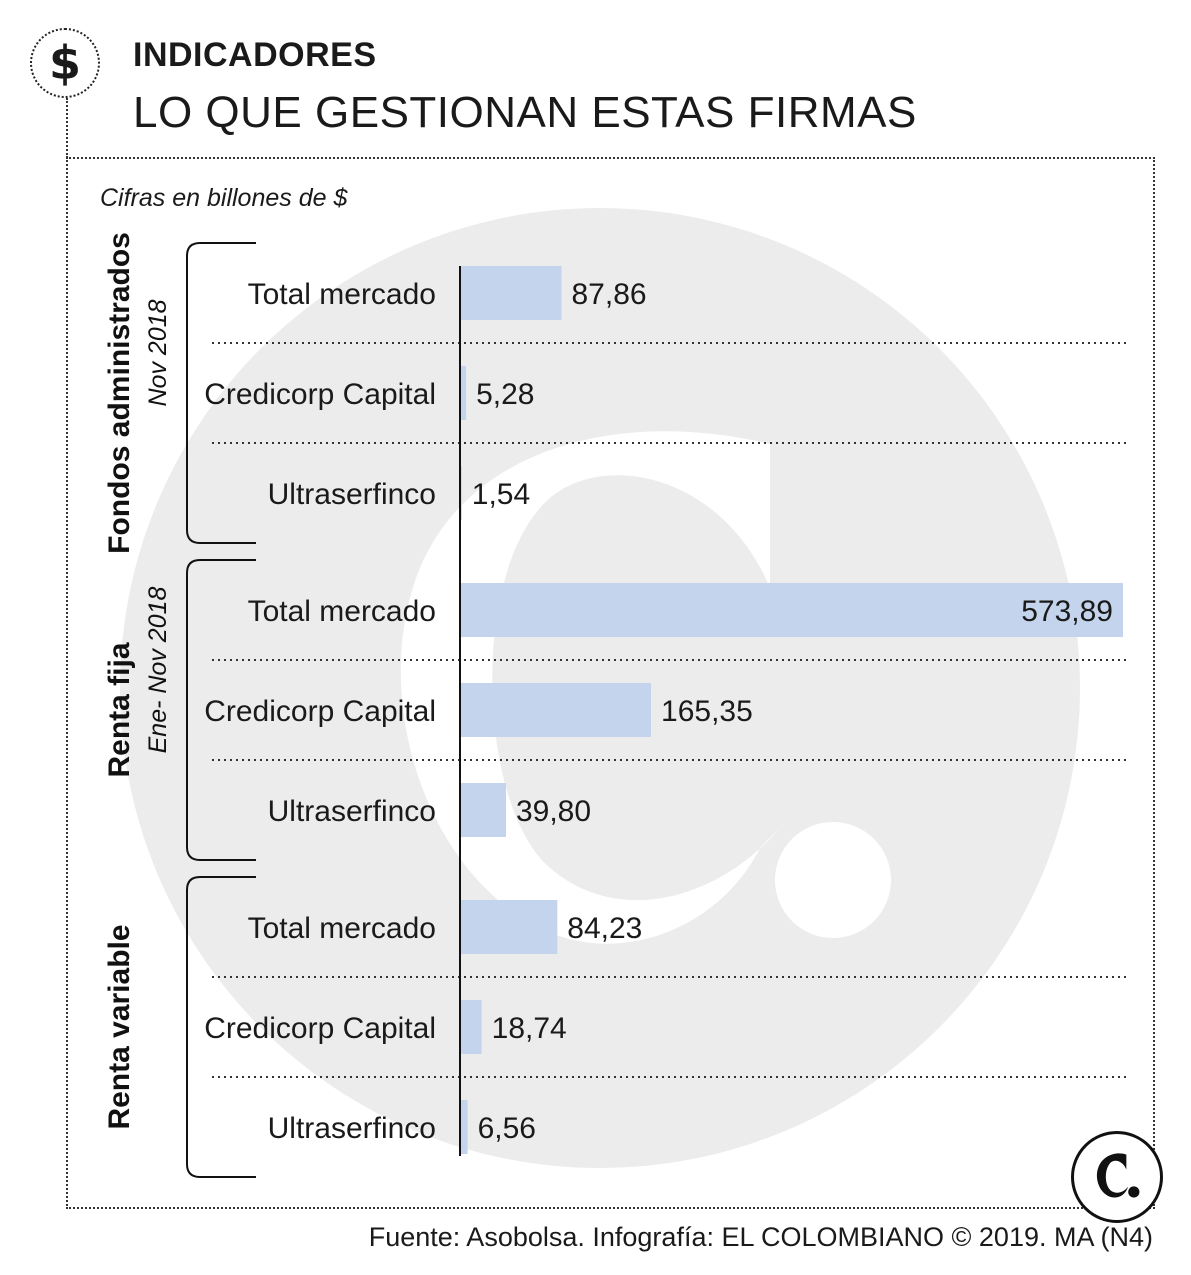 Image resolution: width=1191 pixels, height=1275 pixels. I want to click on group-period: Nov 2018, so click(158, 352).